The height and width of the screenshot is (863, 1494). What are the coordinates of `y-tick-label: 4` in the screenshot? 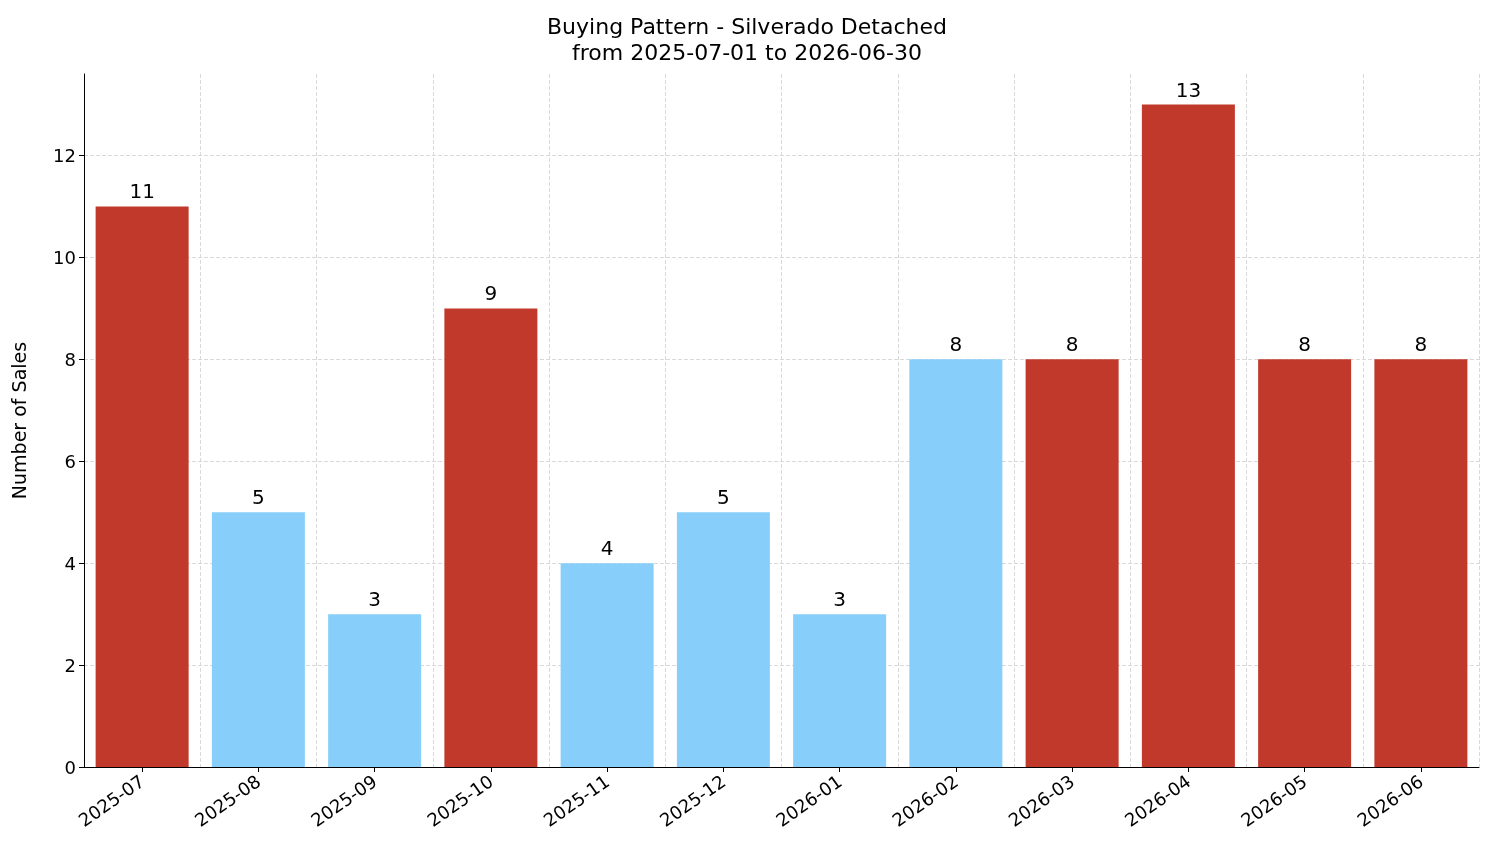 It's located at (70, 563).